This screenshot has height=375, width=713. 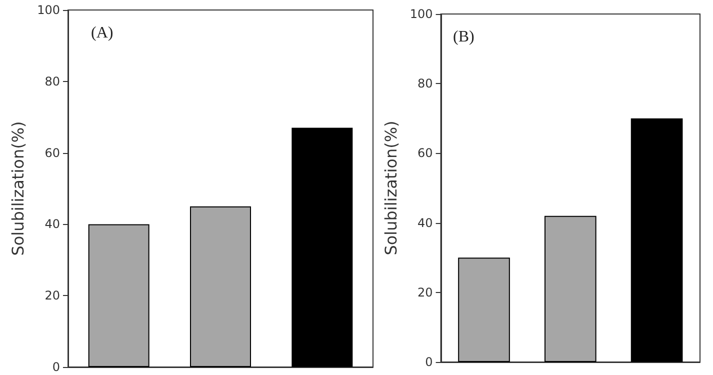 What do you see at coordinates (463, 37) in the screenshot?
I see `text: (B)` at bounding box center [463, 37].